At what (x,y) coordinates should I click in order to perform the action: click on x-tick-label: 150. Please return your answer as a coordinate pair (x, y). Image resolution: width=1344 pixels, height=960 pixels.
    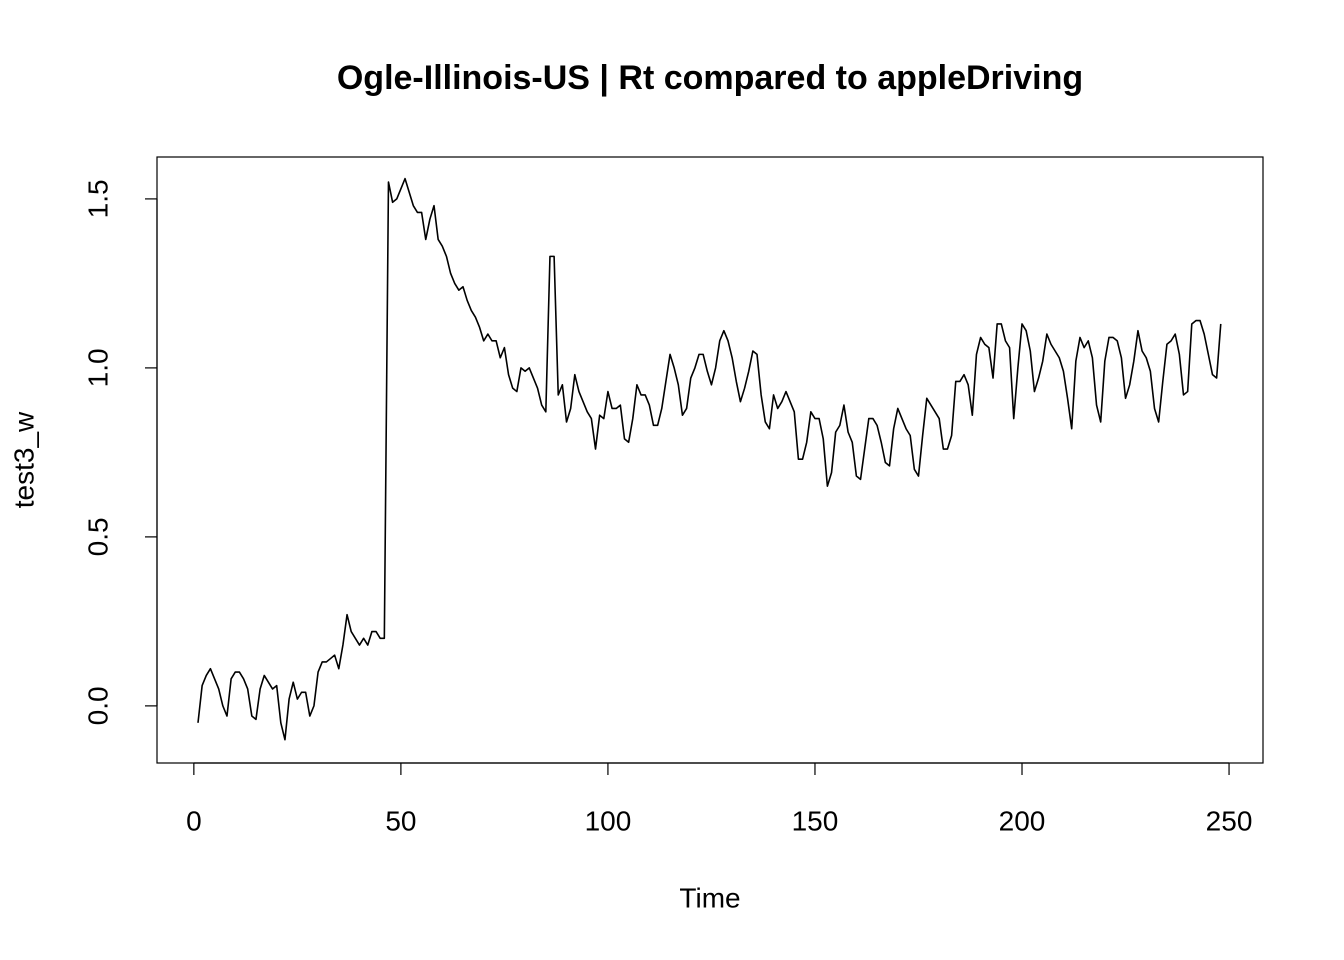
    Looking at the image, I should click on (815, 820).